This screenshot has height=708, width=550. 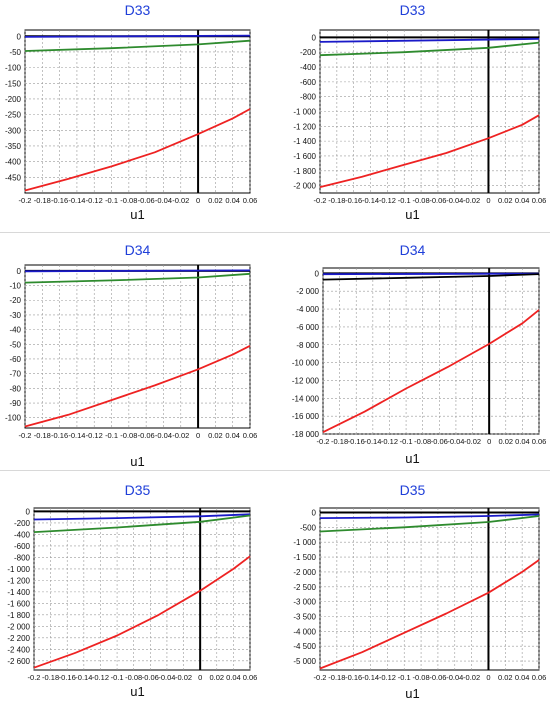 What do you see at coordinates (304, 646) in the screenshot?
I see `y-tick-label: -4 500` at bounding box center [304, 646].